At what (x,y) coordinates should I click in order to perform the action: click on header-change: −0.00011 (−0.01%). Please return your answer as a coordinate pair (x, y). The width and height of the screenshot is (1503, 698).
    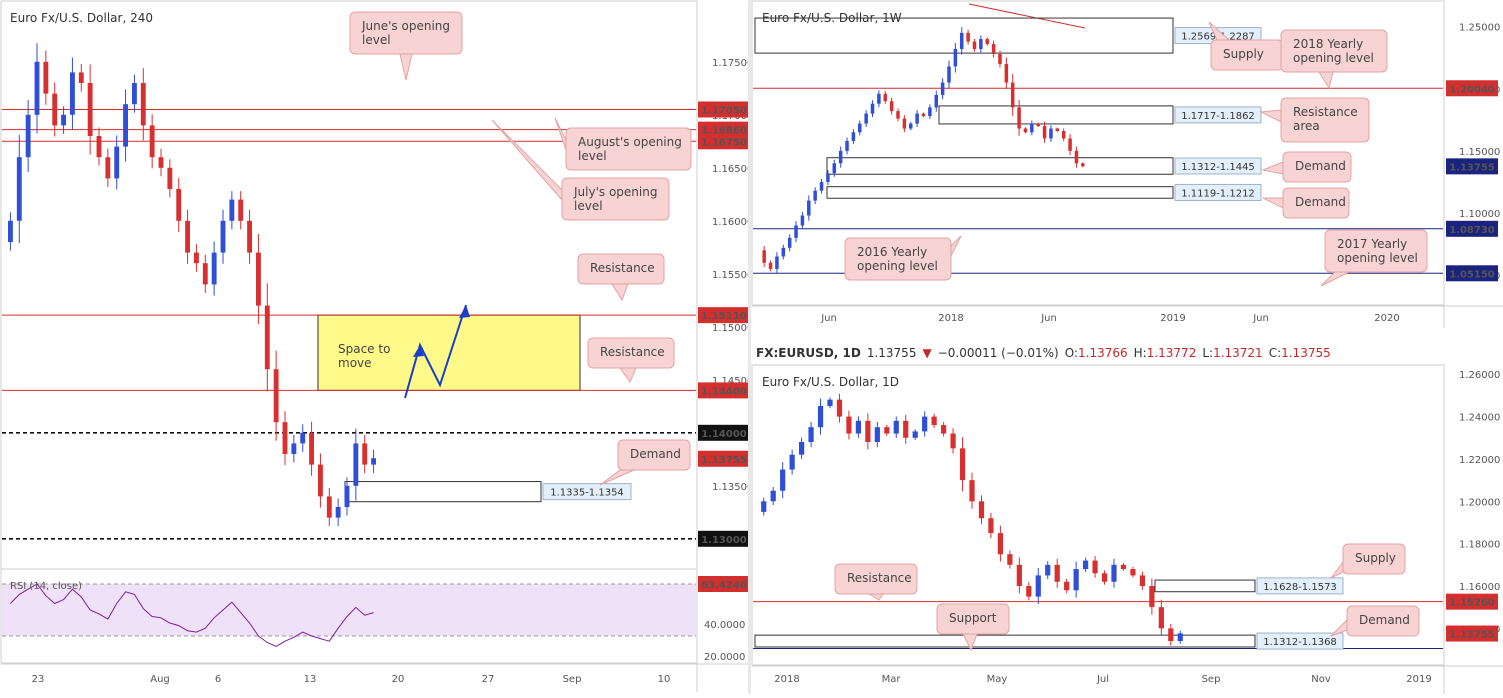
    Looking at the image, I should click on (998, 353).